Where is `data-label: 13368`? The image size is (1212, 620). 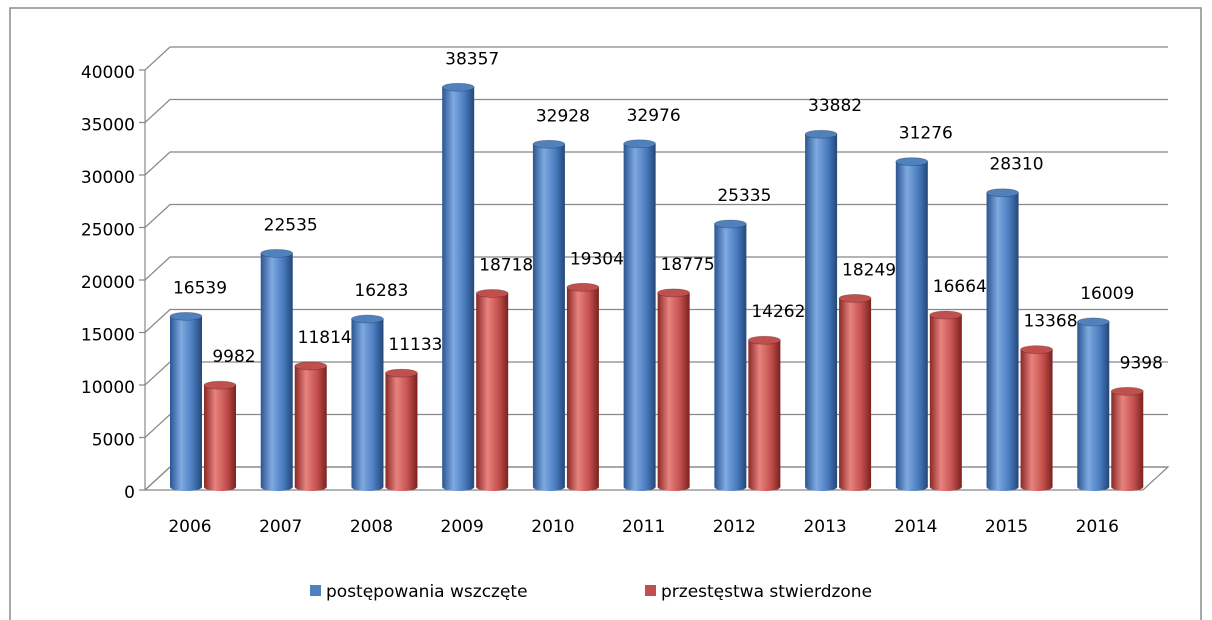
data-label: 13368 is located at coordinates (1050, 322).